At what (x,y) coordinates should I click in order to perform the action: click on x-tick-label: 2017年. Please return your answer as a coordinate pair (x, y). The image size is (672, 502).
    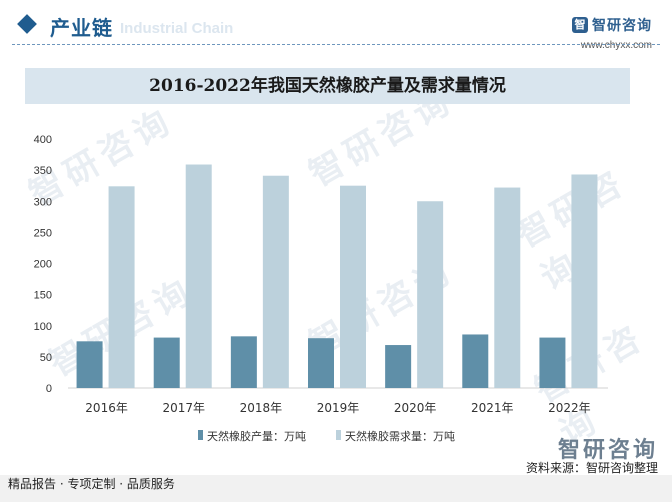
    Looking at the image, I should click on (183, 408).